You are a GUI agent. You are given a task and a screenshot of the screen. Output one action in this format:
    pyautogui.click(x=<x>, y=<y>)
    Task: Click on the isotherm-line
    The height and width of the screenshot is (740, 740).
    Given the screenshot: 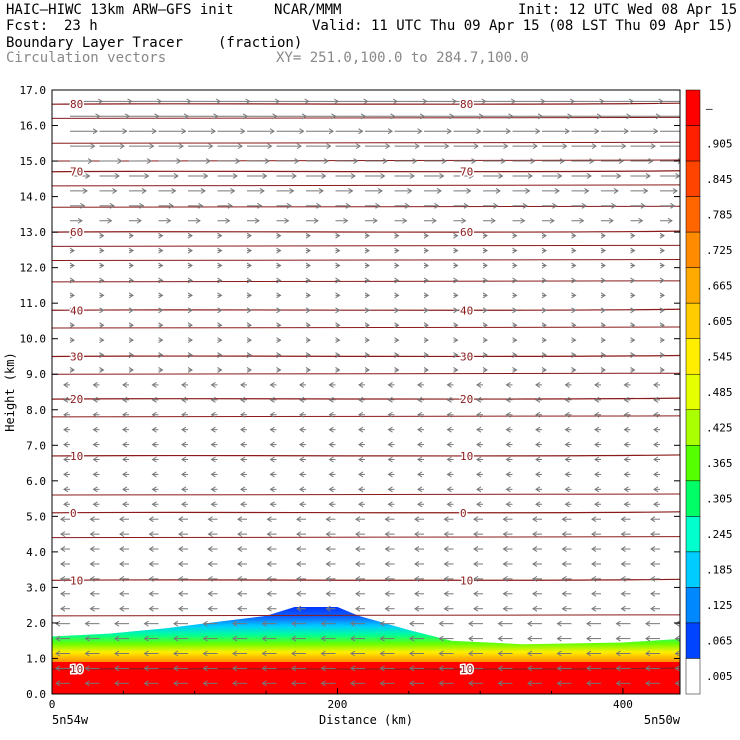 What is the action you would take?
    pyautogui.click(x=366, y=373)
    